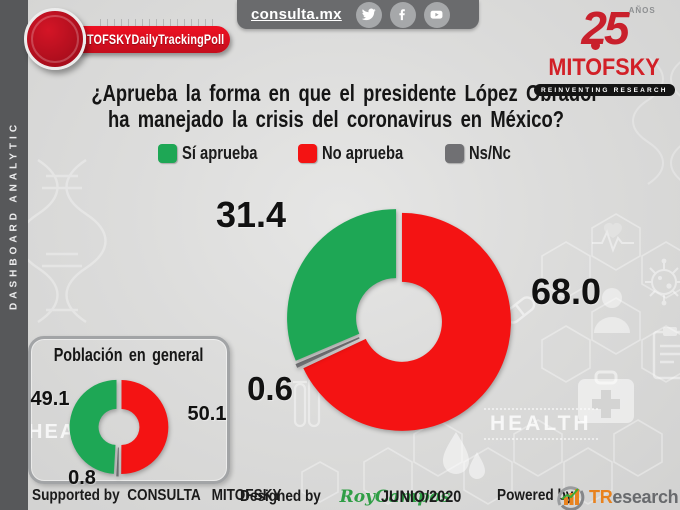 Image resolution: width=680 pixels, height=510 pixels. Describe the element at coordinates (595, 45) in the screenshot. I see `logo-dot` at that location.